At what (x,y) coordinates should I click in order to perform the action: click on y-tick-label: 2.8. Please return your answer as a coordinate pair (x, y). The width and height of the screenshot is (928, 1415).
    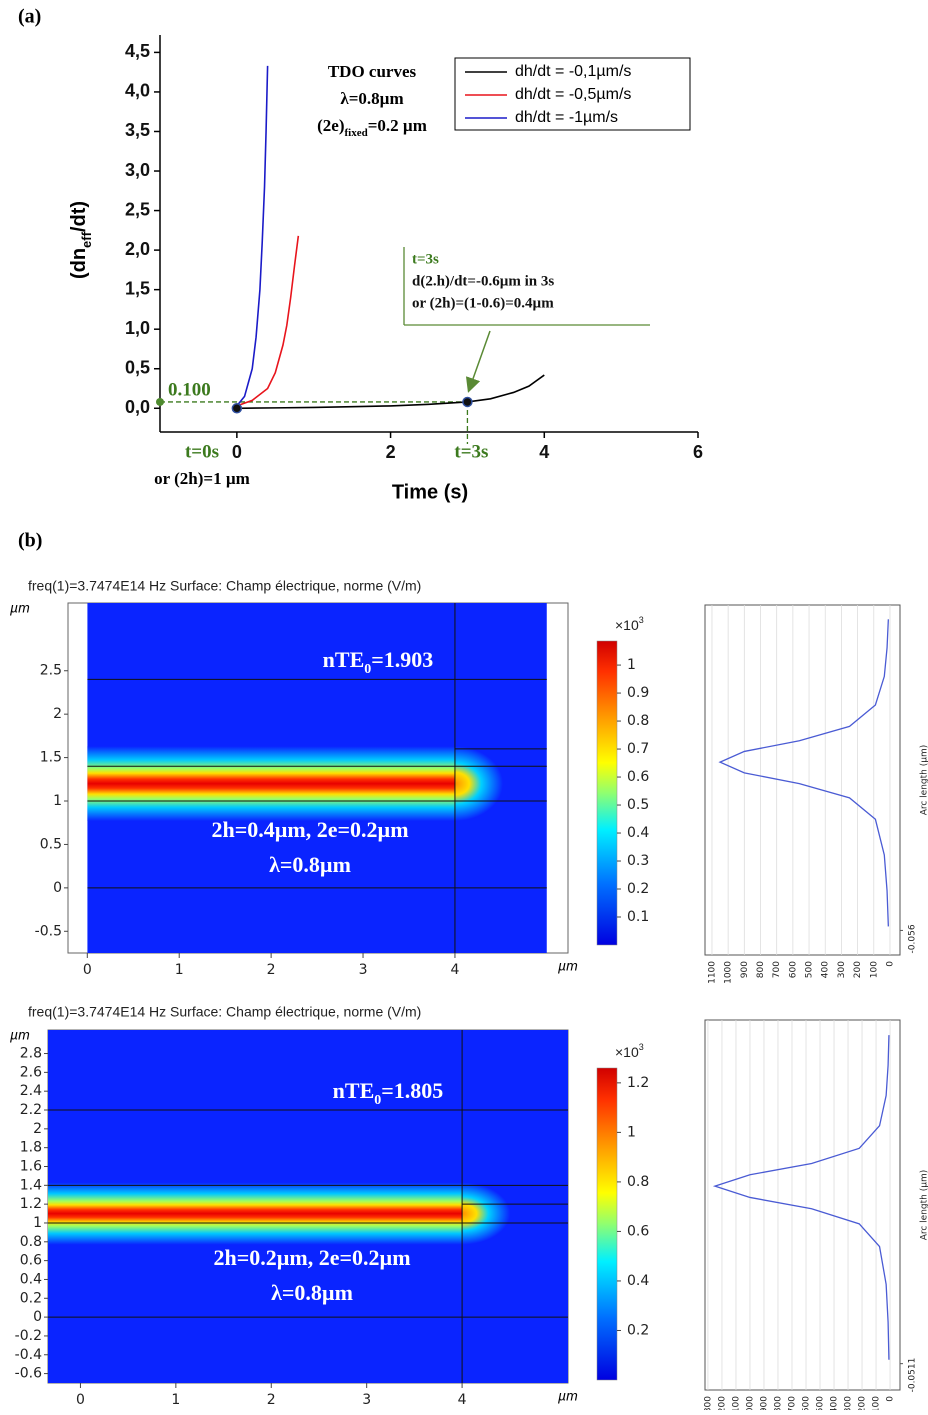
    Looking at the image, I should click on (31, 1054).